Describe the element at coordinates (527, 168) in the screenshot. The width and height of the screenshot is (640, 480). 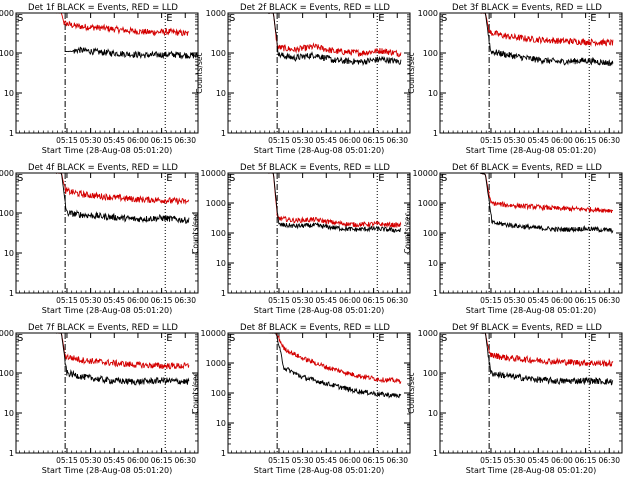
I see `chart-title: Det 6f BLACK = Events, RED = LLD` at that location.